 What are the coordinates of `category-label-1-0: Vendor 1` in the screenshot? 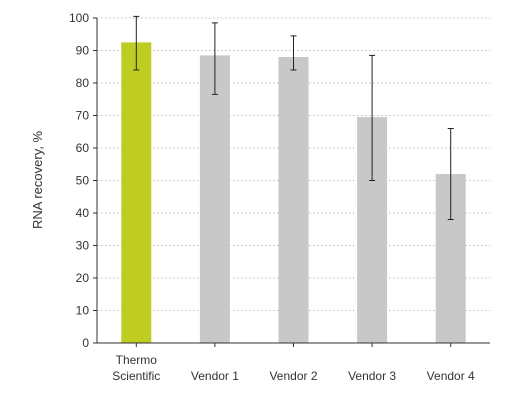 It's located at (215, 376).